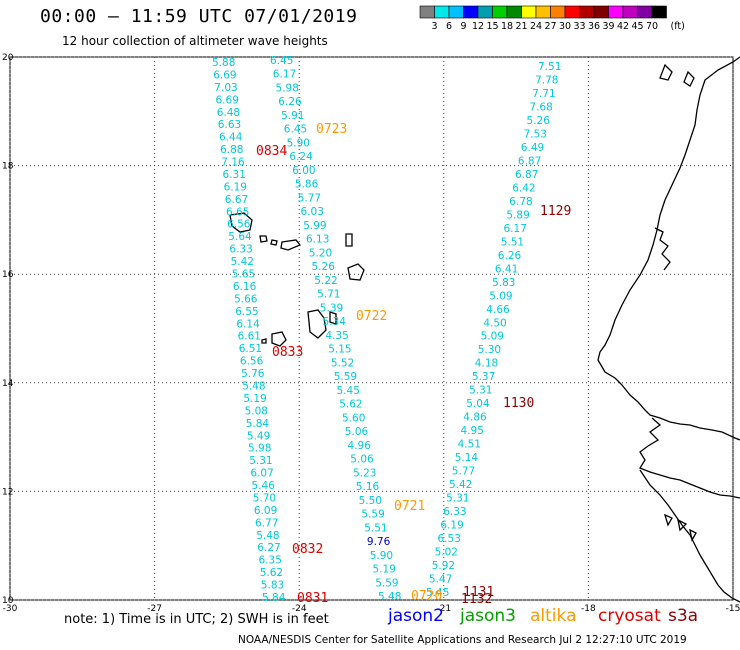 The width and height of the screenshot is (740, 650). Describe the element at coordinates (375, 528) in the screenshot. I see `wave-height-altika: 5.51` at that location.